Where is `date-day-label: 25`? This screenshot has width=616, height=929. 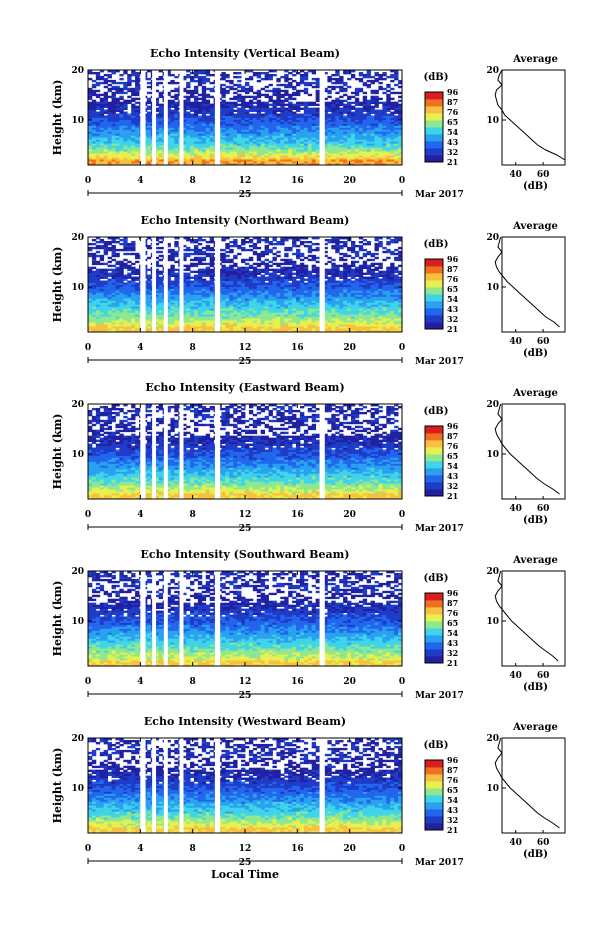 date-day-label: 25 is located at coordinates (245, 529).